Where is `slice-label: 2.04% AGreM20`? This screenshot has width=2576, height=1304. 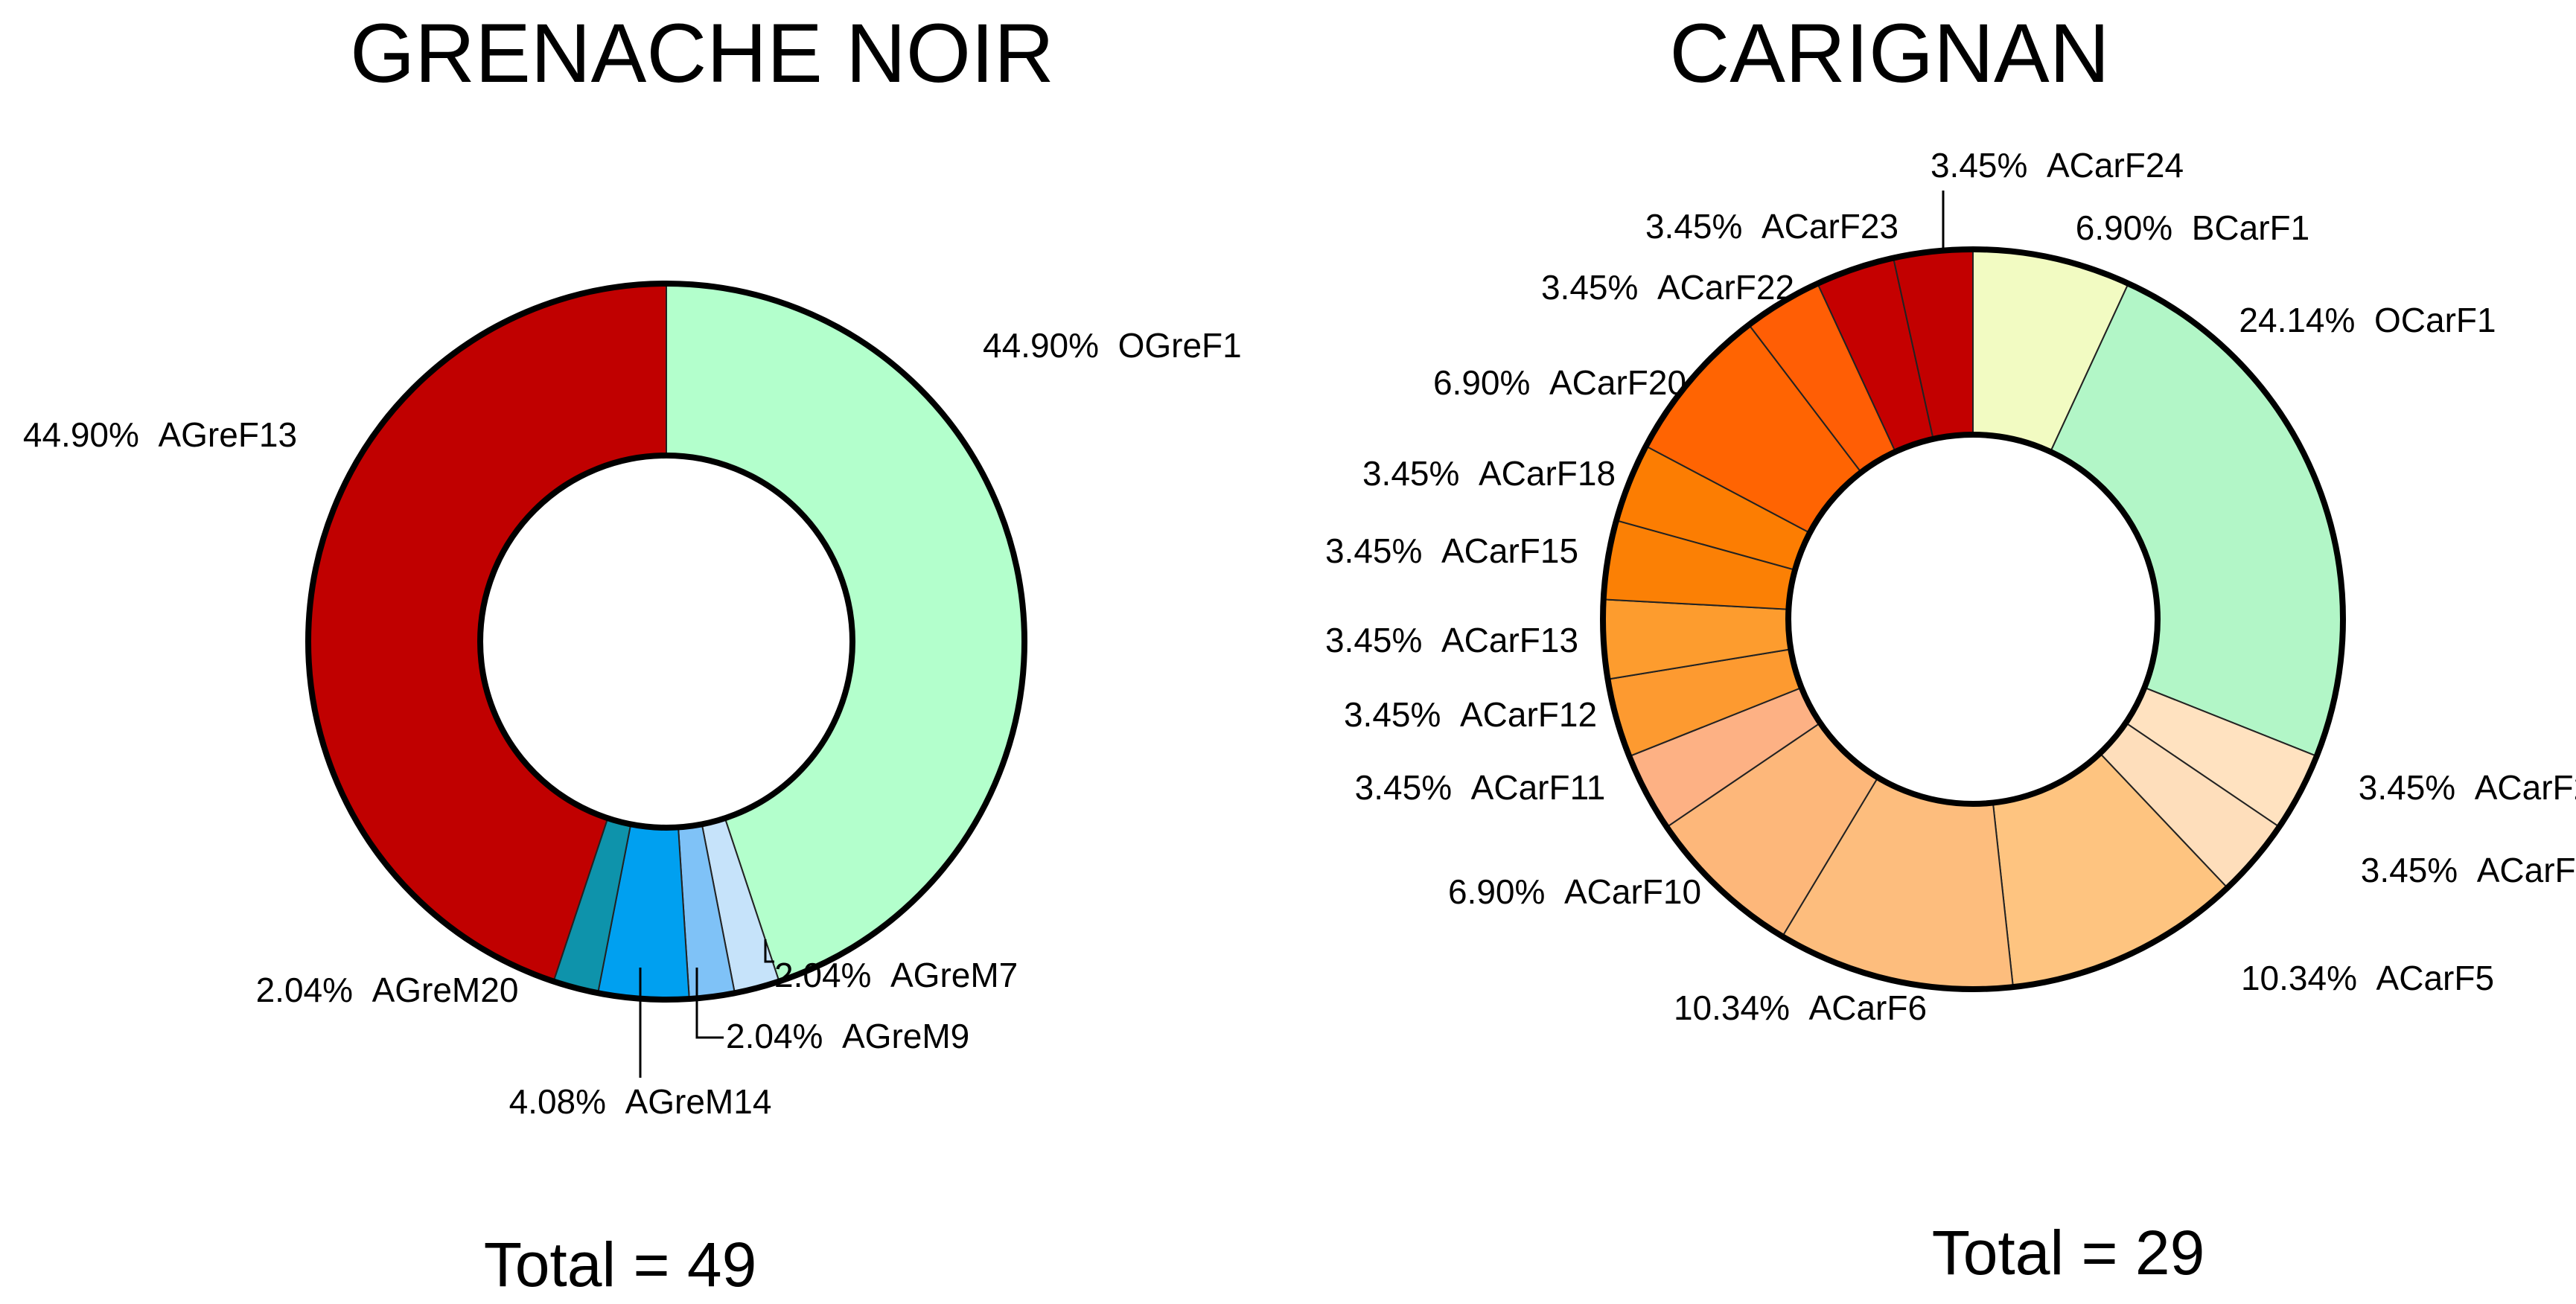
slice-label: 2.04% AGreM20 is located at coordinates (387, 990).